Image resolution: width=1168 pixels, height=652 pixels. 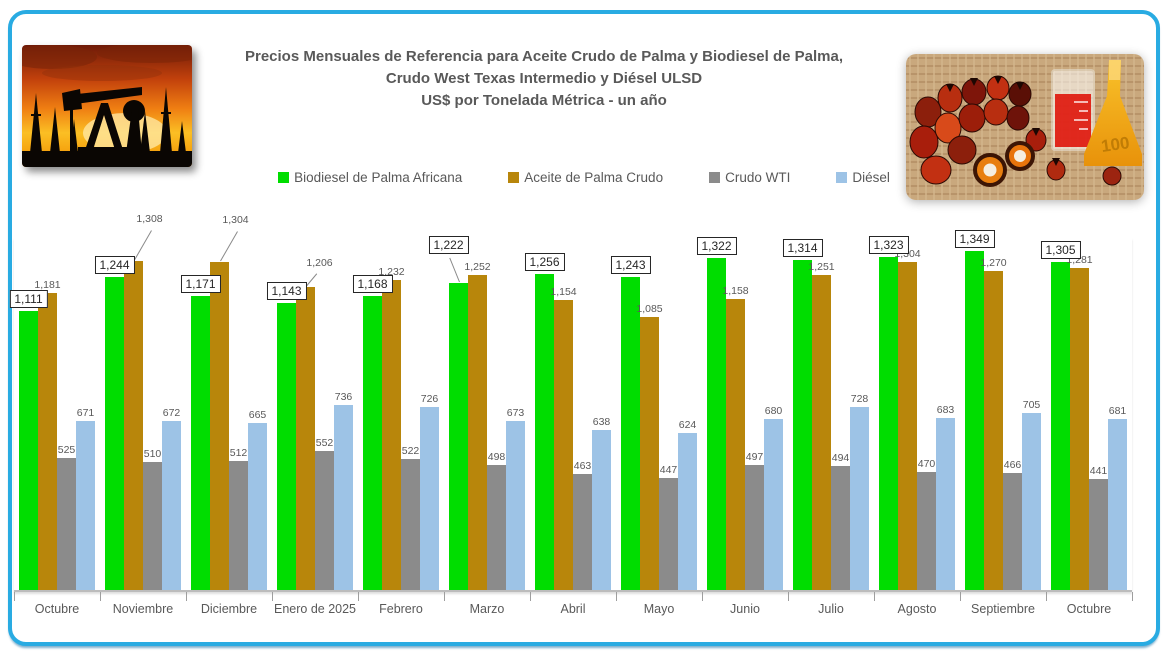 I want to click on legend-marker-biodiesel-de-palma-africana, so click(x=284, y=177).